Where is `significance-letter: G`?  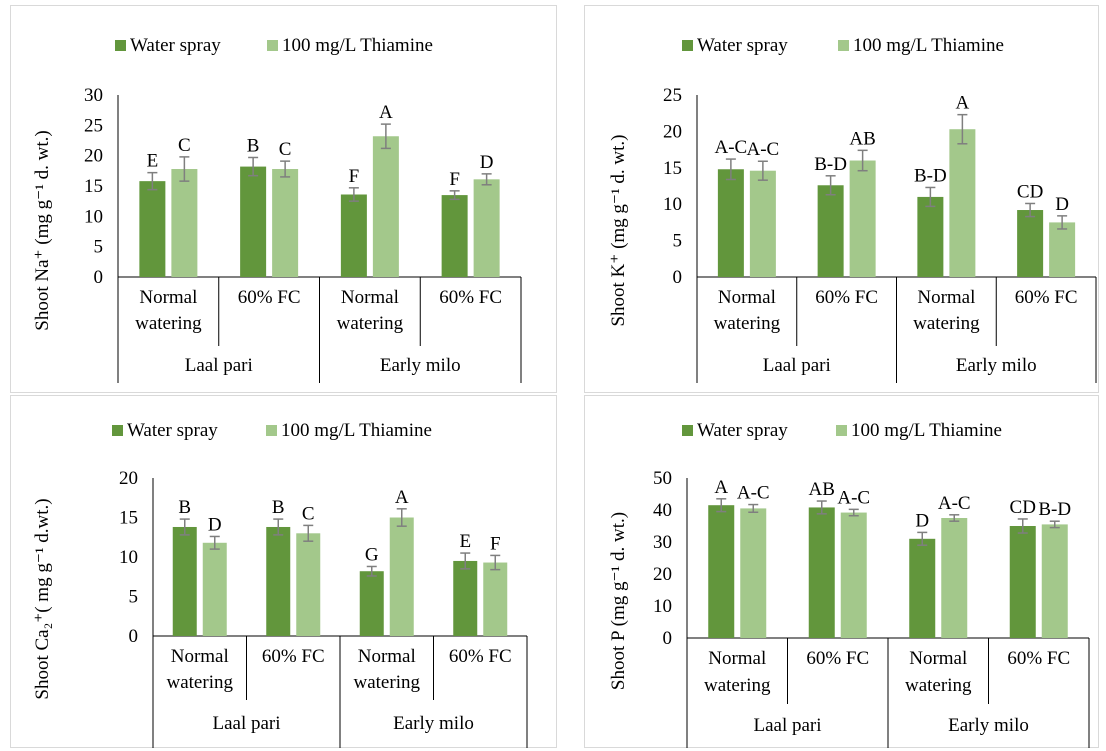 significance-letter: G is located at coordinates (372, 554).